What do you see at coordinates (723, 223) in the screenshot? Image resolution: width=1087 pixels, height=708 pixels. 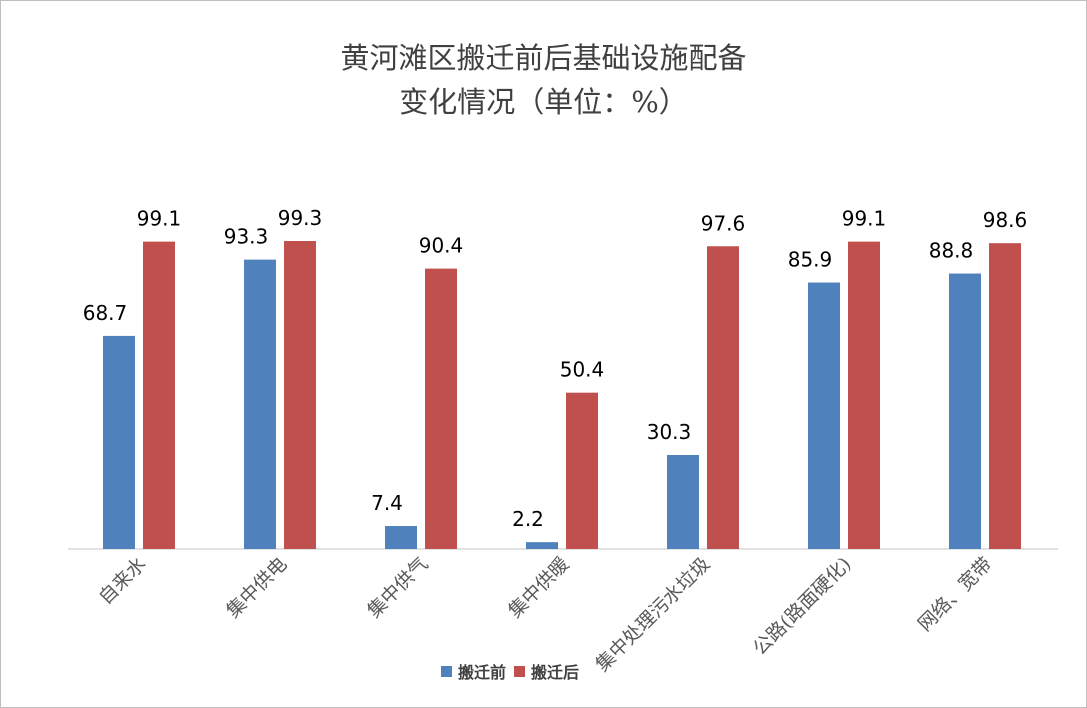 I see `data-label-after-4: 97.6` at bounding box center [723, 223].